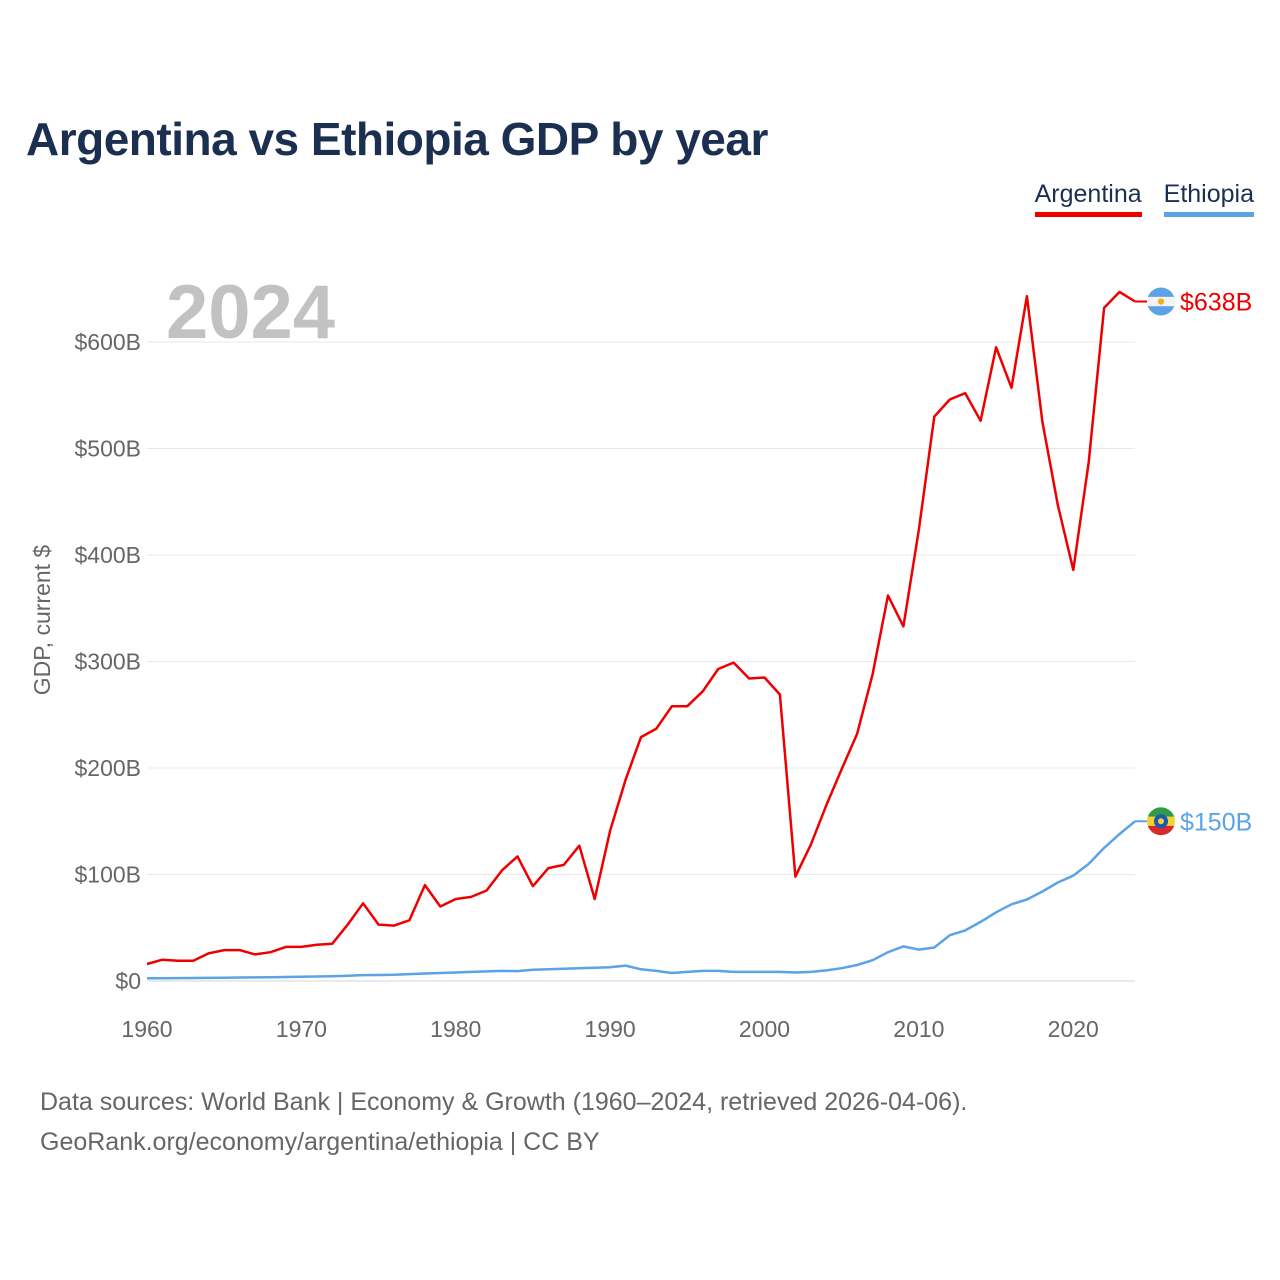 This screenshot has width=1280, height=1280. I want to click on legend: Argentina Ethiopia, so click(1144, 198).